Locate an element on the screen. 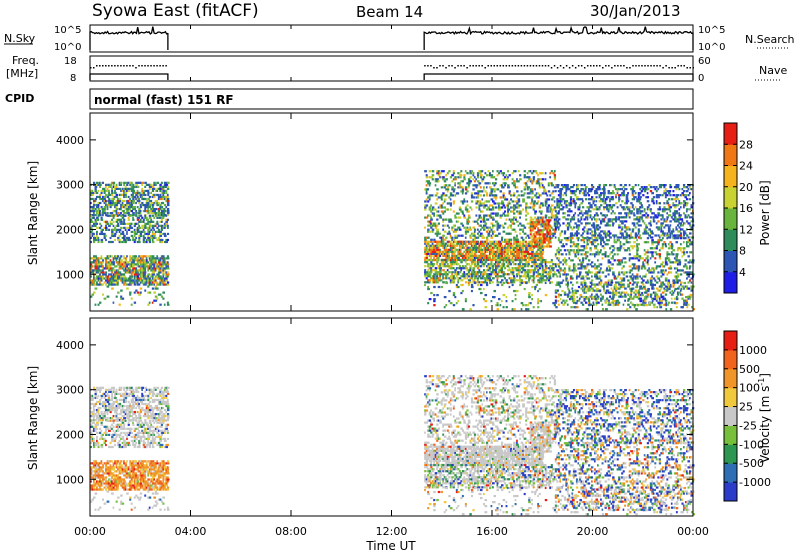 The image size is (800, 554). nsky-series is located at coordinates (129, 38).